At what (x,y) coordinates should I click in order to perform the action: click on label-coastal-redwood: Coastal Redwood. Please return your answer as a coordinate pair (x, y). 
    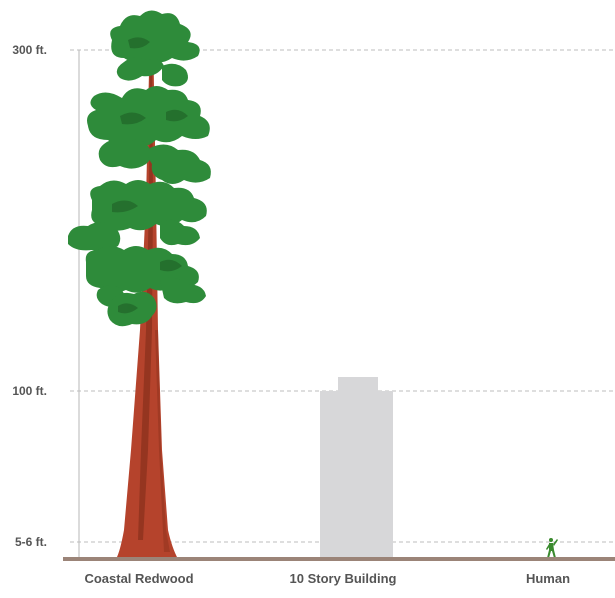
    Looking at the image, I should click on (138, 578).